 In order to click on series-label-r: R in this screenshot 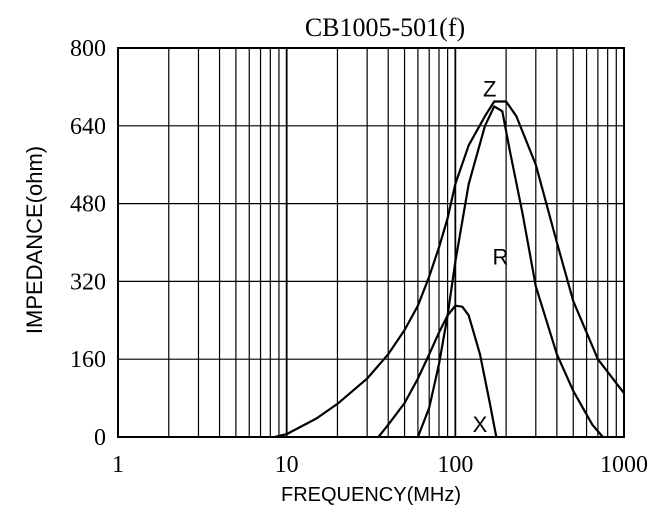, I will do `click(500, 256)`.